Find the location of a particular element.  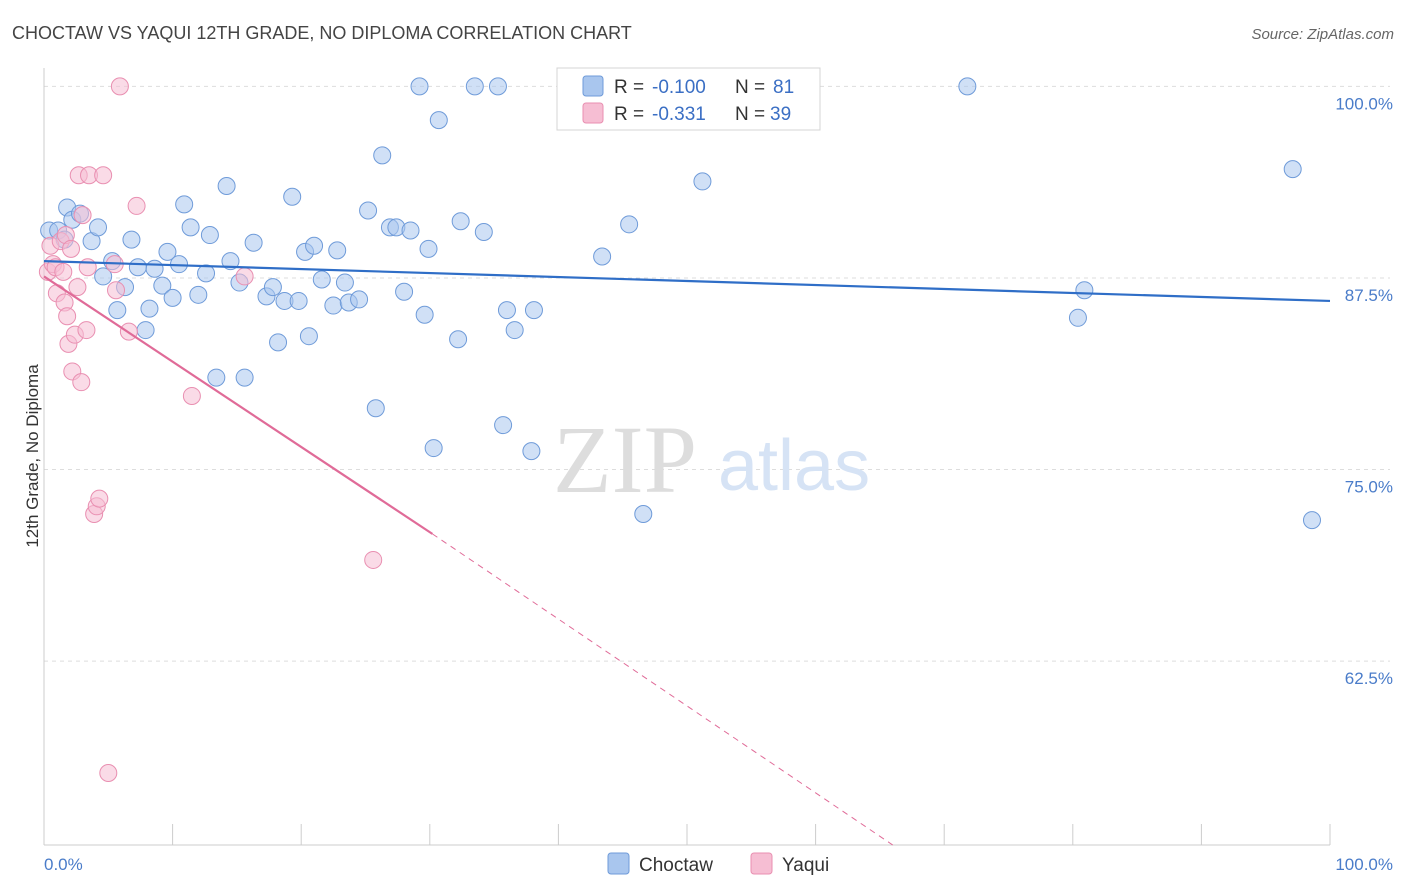

y-axis-label: 12th Grade, No Diploma is located at coordinates (32, 456).